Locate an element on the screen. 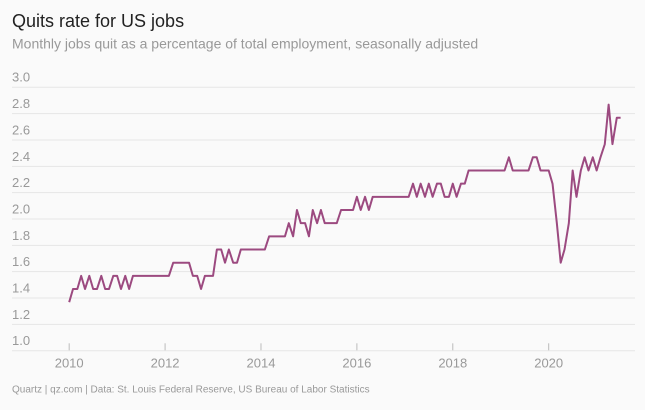 The height and width of the screenshot is (410, 645). chart-title: Quits rate for US jobs is located at coordinates (98, 21).